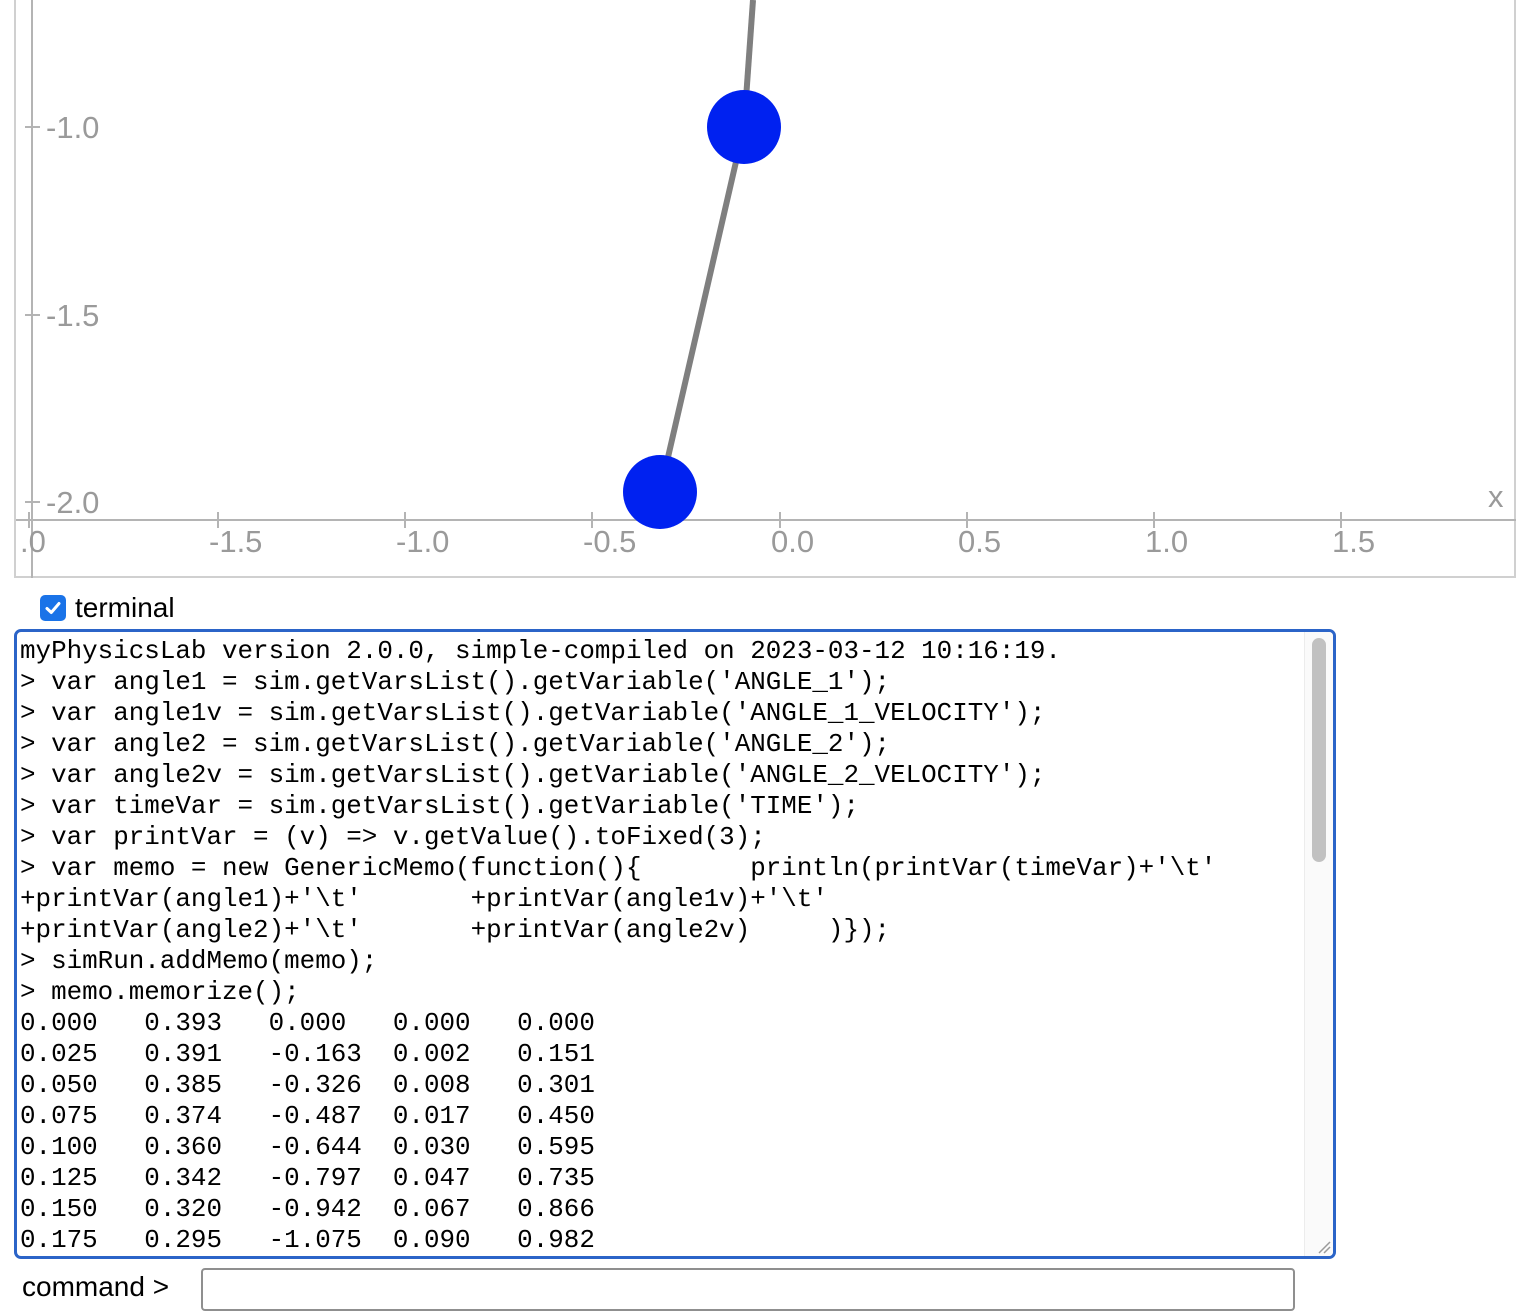  What do you see at coordinates (702, 309) in the screenshot?
I see `pendulum-rod-lower` at bounding box center [702, 309].